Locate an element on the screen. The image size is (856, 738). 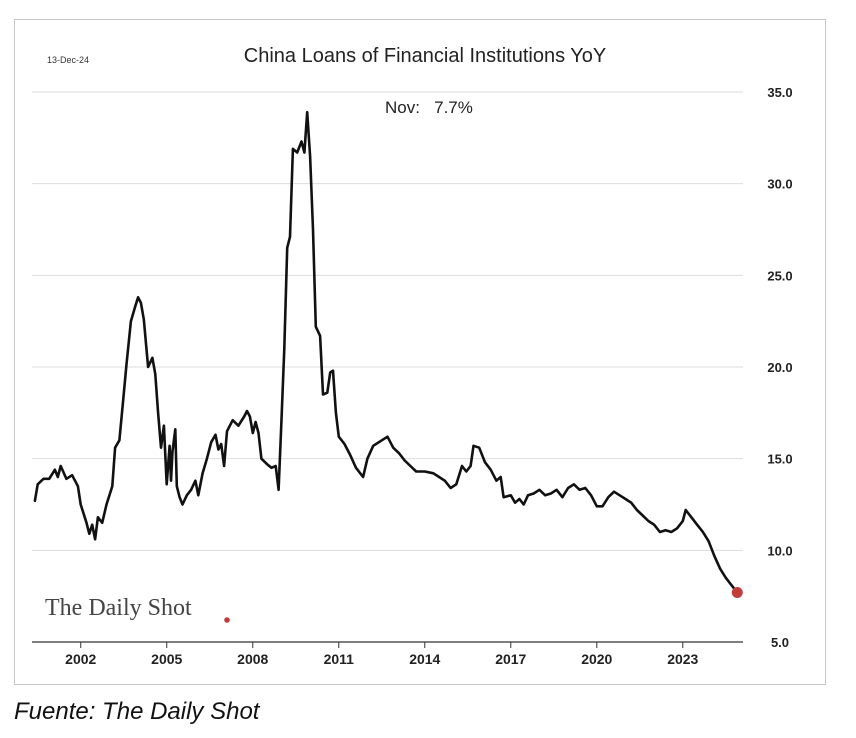
logo: The Daily Shot is located at coordinates (118, 608).